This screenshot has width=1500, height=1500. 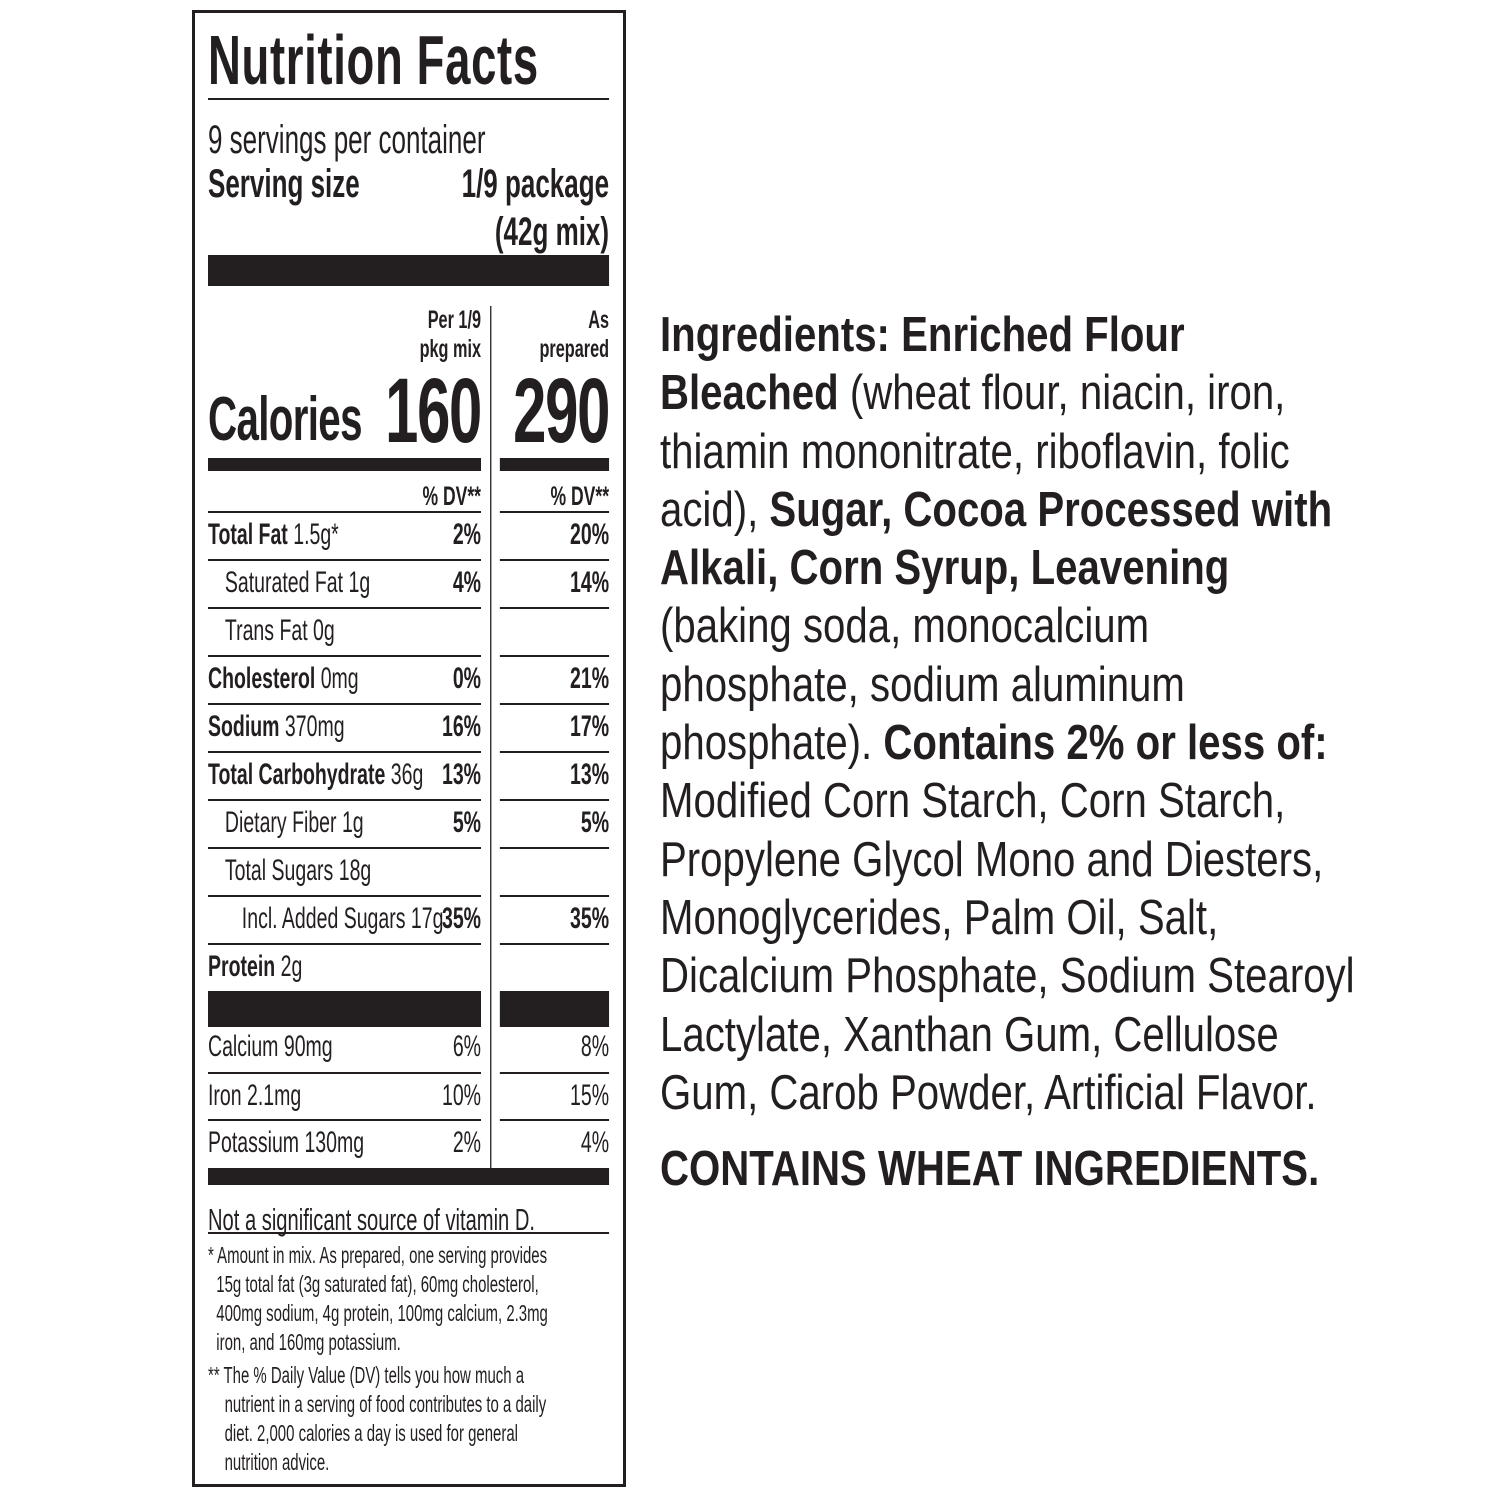 What do you see at coordinates (324, 630) in the screenshot?
I see `nutrient-amount: 0g` at bounding box center [324, 630].